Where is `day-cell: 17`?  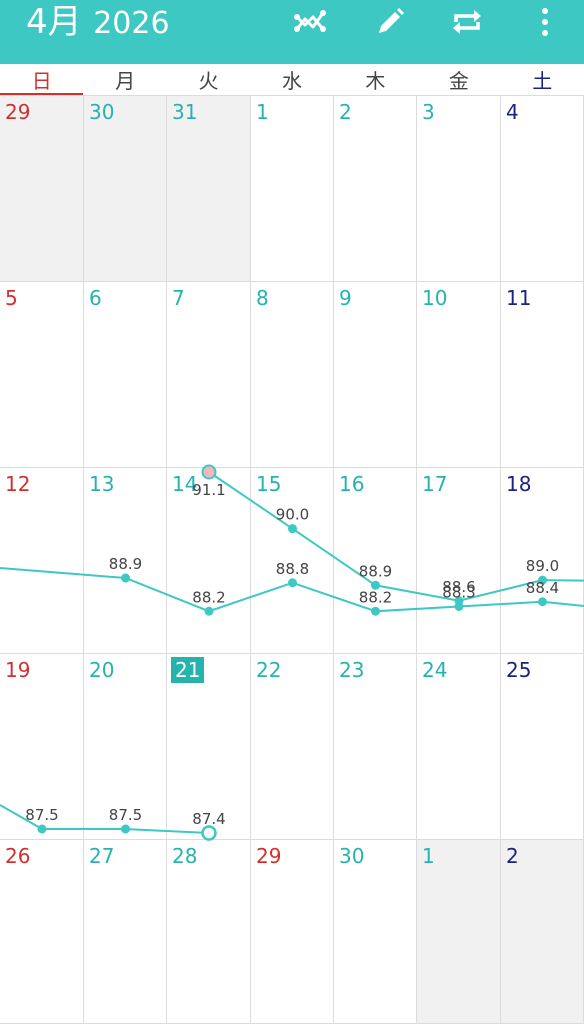
day-cell: 17 is located at coordinates (459, 561).